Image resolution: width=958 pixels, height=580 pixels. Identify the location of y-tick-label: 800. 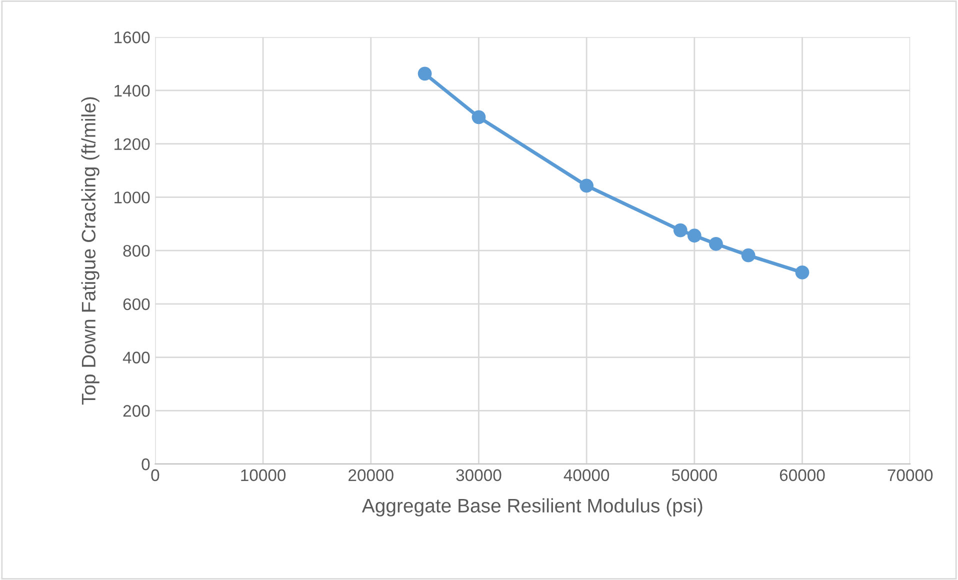
(136, 250).